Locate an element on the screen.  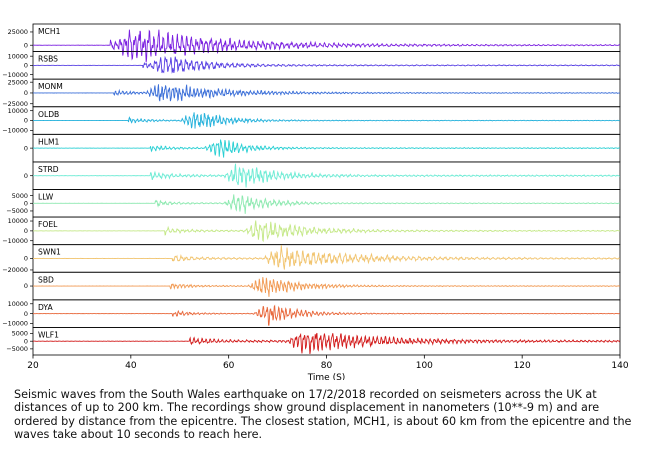
station-label: LLW is located at coordinates (46, 197).